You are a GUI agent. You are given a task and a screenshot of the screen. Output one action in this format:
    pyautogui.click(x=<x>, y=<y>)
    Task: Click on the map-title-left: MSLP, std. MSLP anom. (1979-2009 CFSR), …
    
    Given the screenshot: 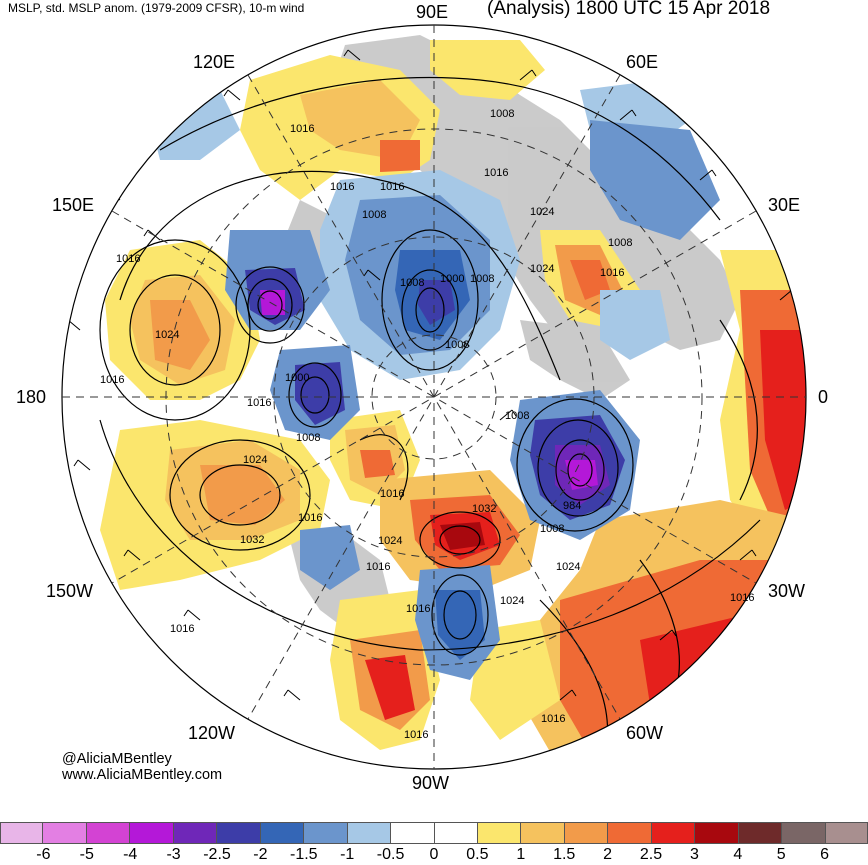 What is the action you would take?
    pyautogui.click(x=156, y=8)
    